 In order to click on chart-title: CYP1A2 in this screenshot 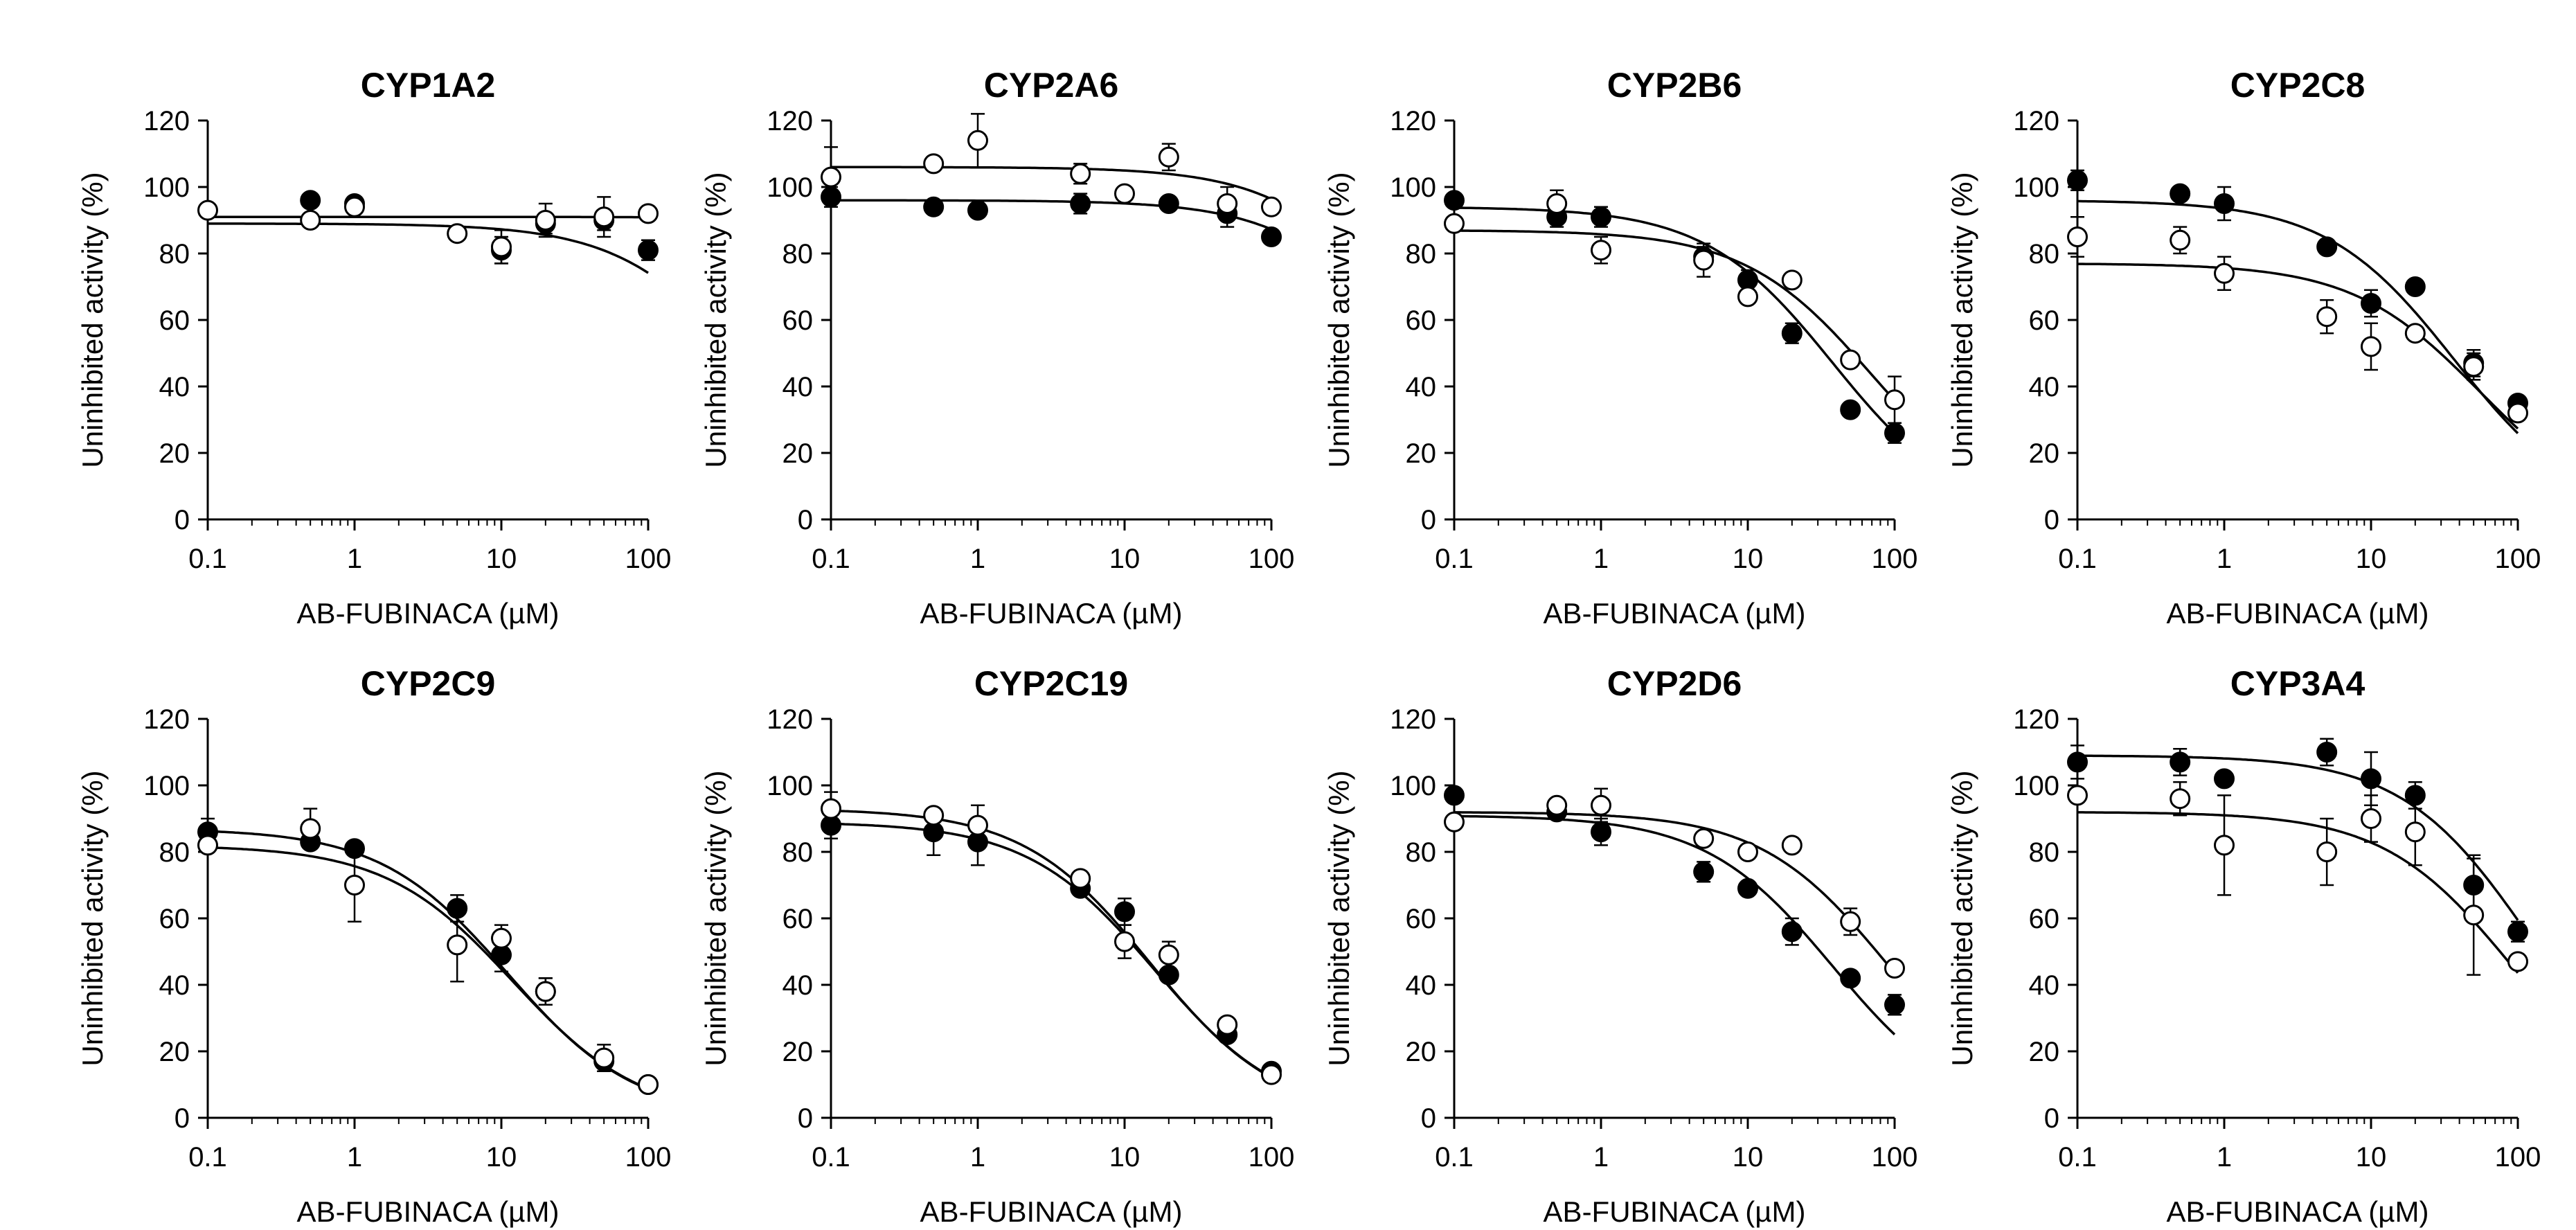, I will do `click(429, 85)`.